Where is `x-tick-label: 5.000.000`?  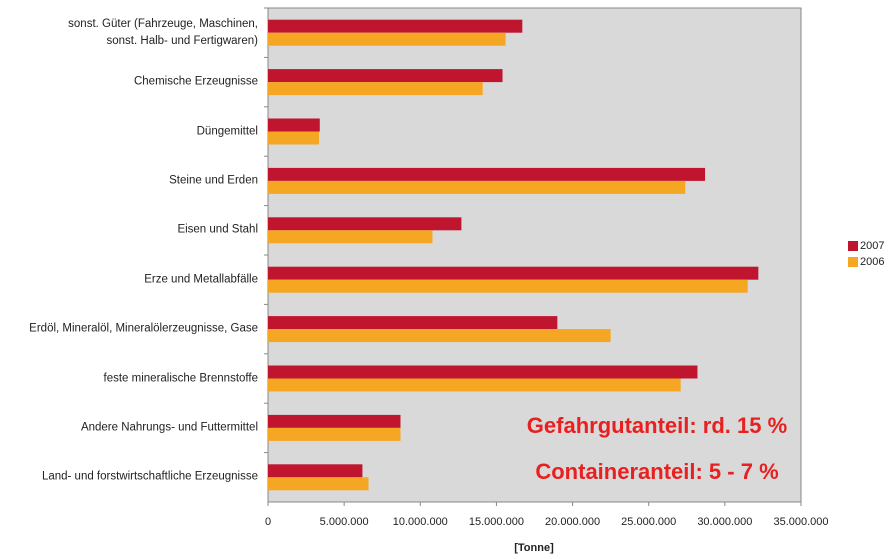 x-tick-label: 5.000.000 is located at coordinates (344, 522).